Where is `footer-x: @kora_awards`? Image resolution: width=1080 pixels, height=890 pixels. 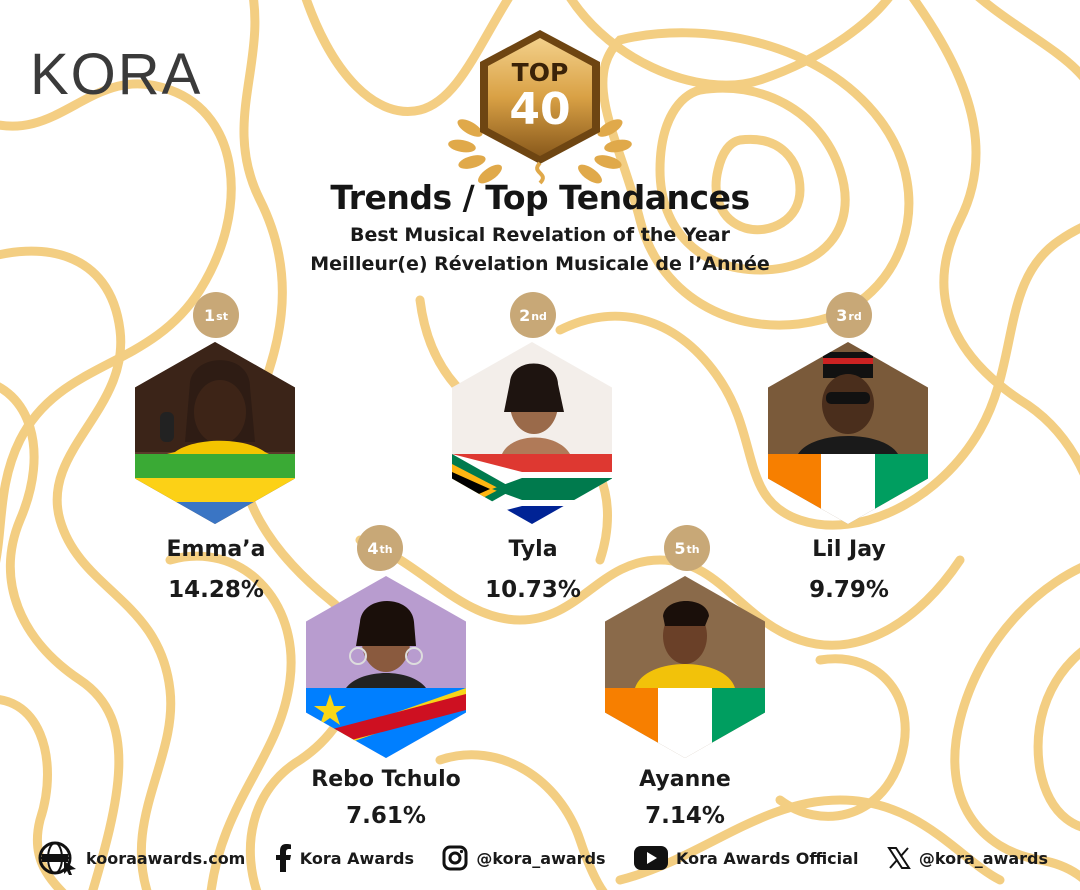
footer-x: @kora_awards is located at coordinates (967, 858).